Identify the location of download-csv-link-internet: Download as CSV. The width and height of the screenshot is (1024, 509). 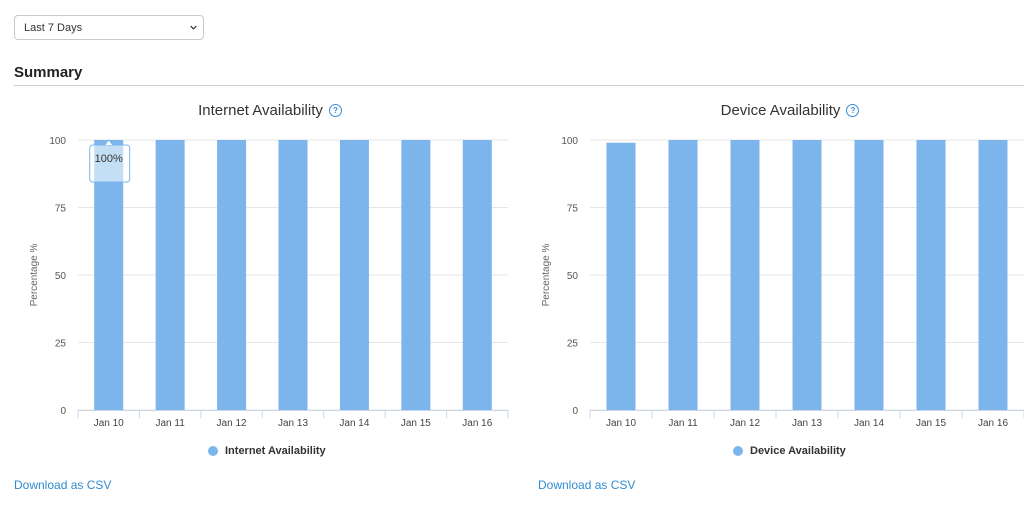
(63, 485).